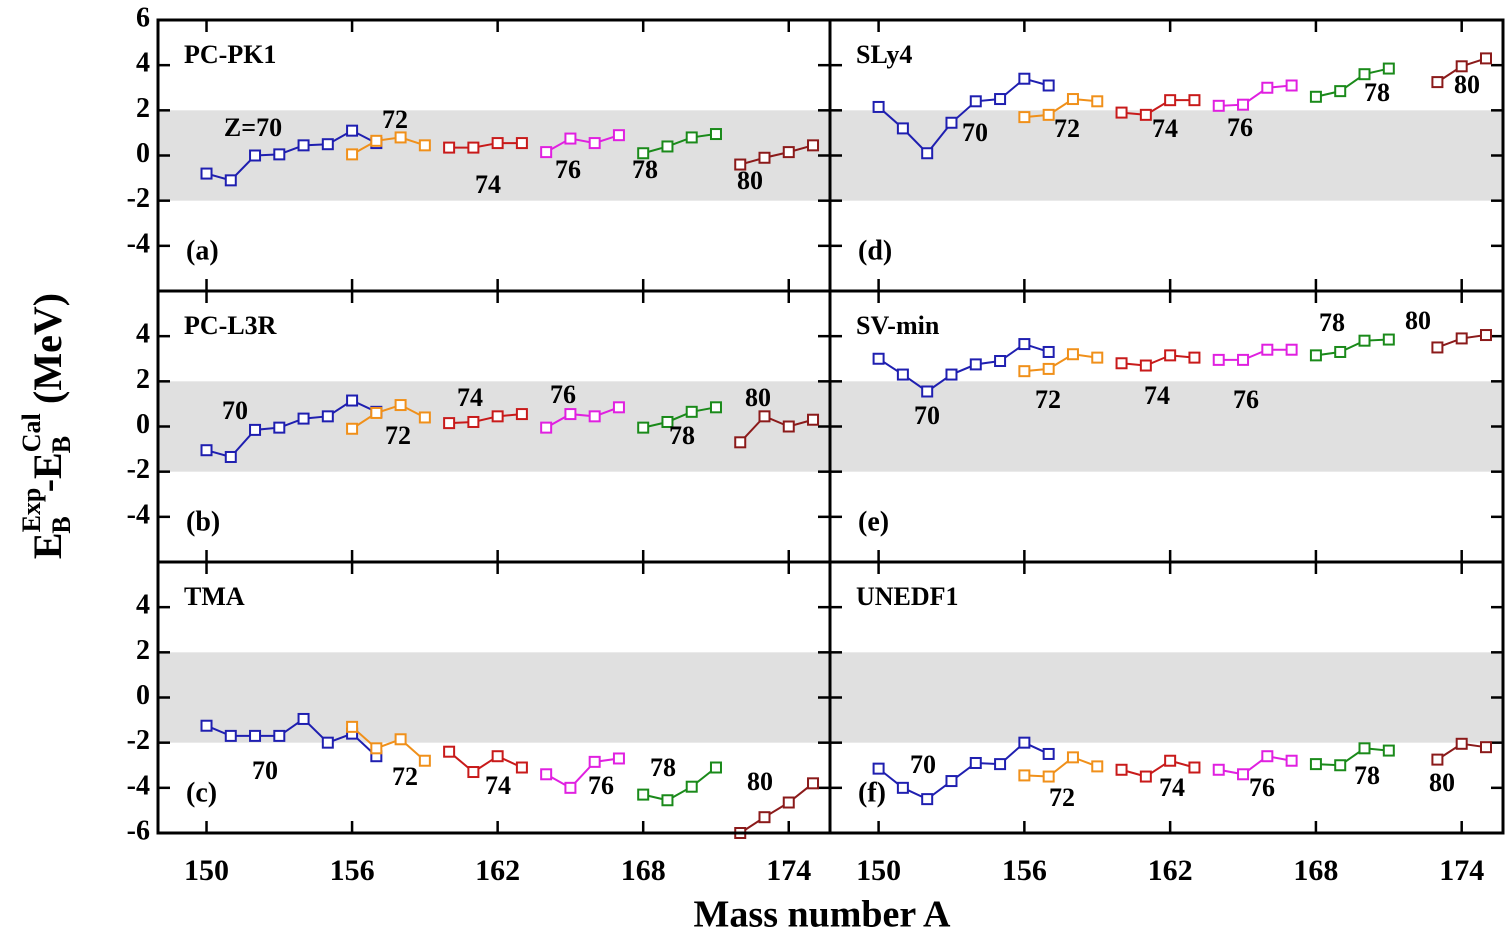  Describe the element at coordinates (143, 695) in the screenshot. I see `y-tick-label: 0` at that location.